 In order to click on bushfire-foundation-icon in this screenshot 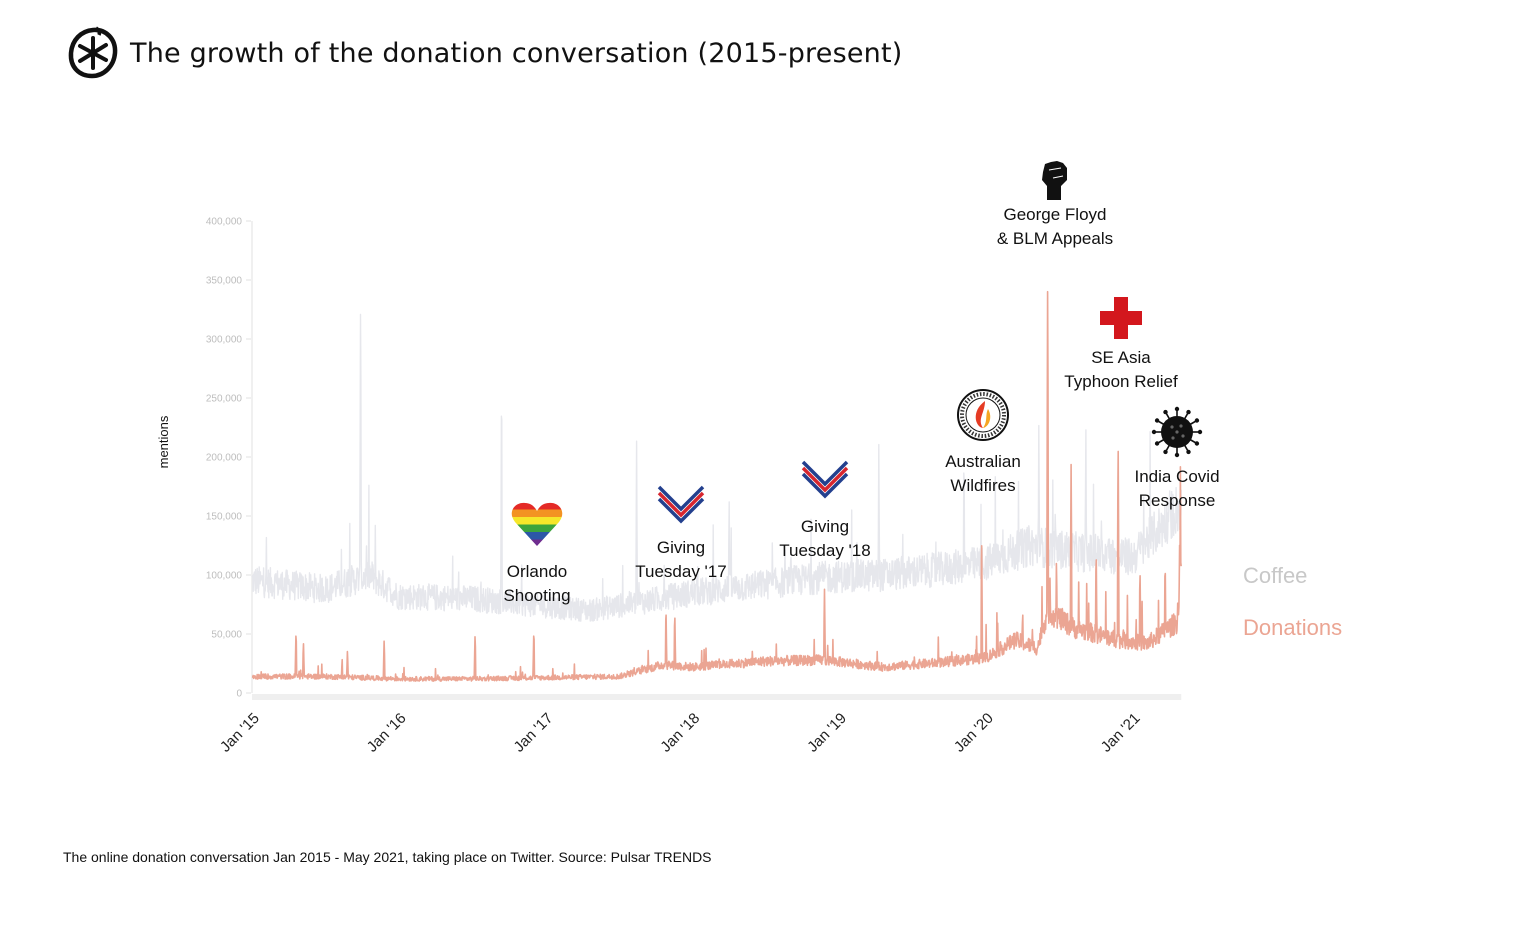, I will do `click(983, 415)`.